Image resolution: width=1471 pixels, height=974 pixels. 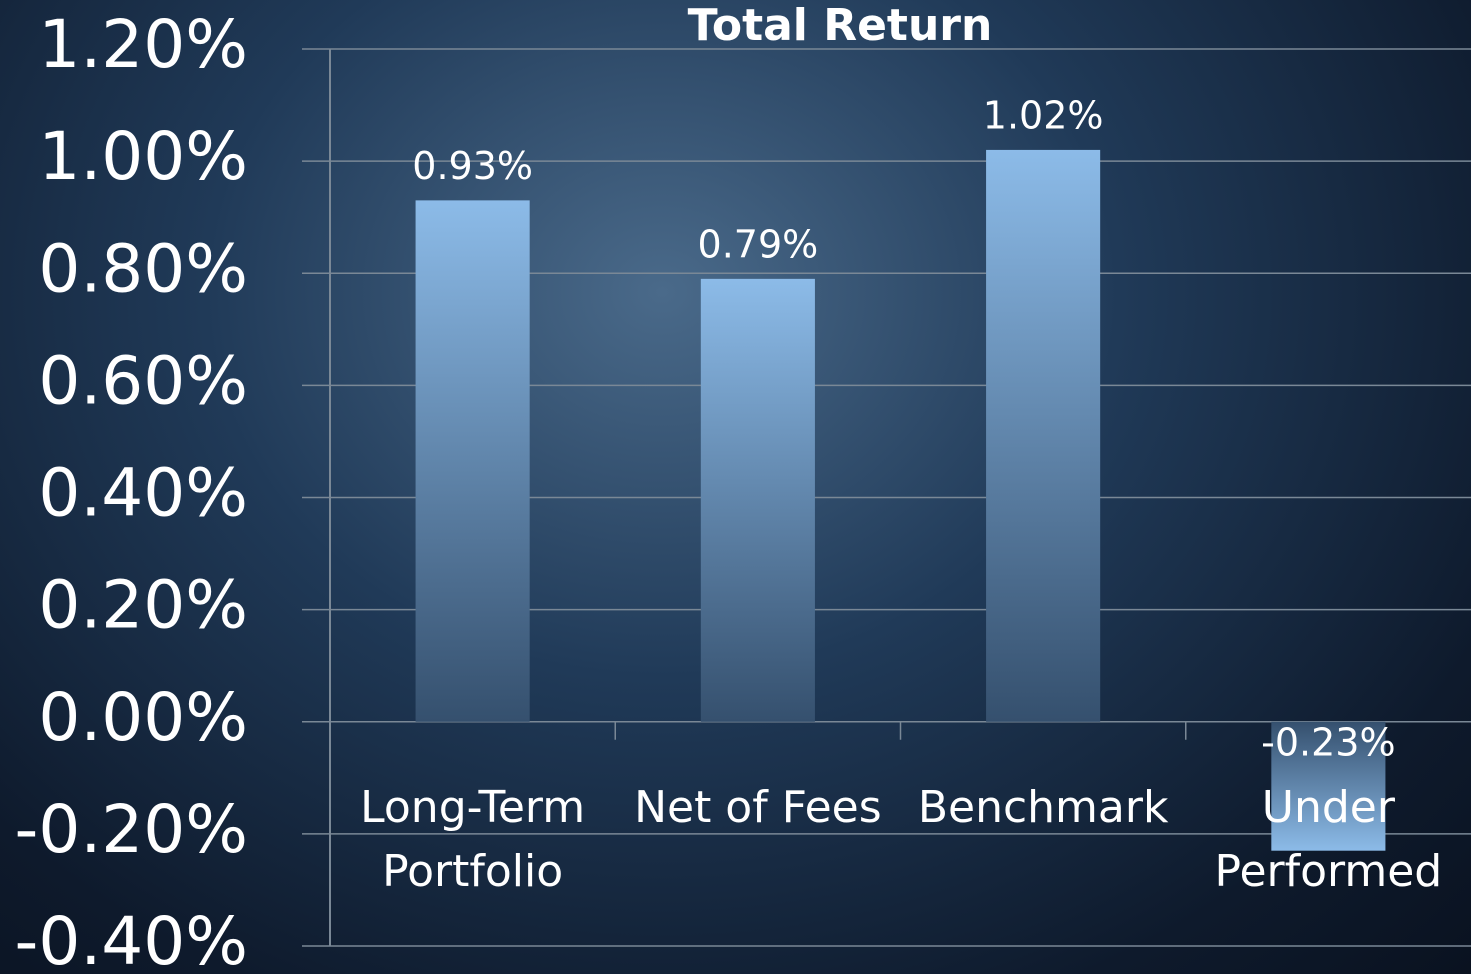 I want to click on y-tick-label: 0.60%, so click(x=143, y=380).